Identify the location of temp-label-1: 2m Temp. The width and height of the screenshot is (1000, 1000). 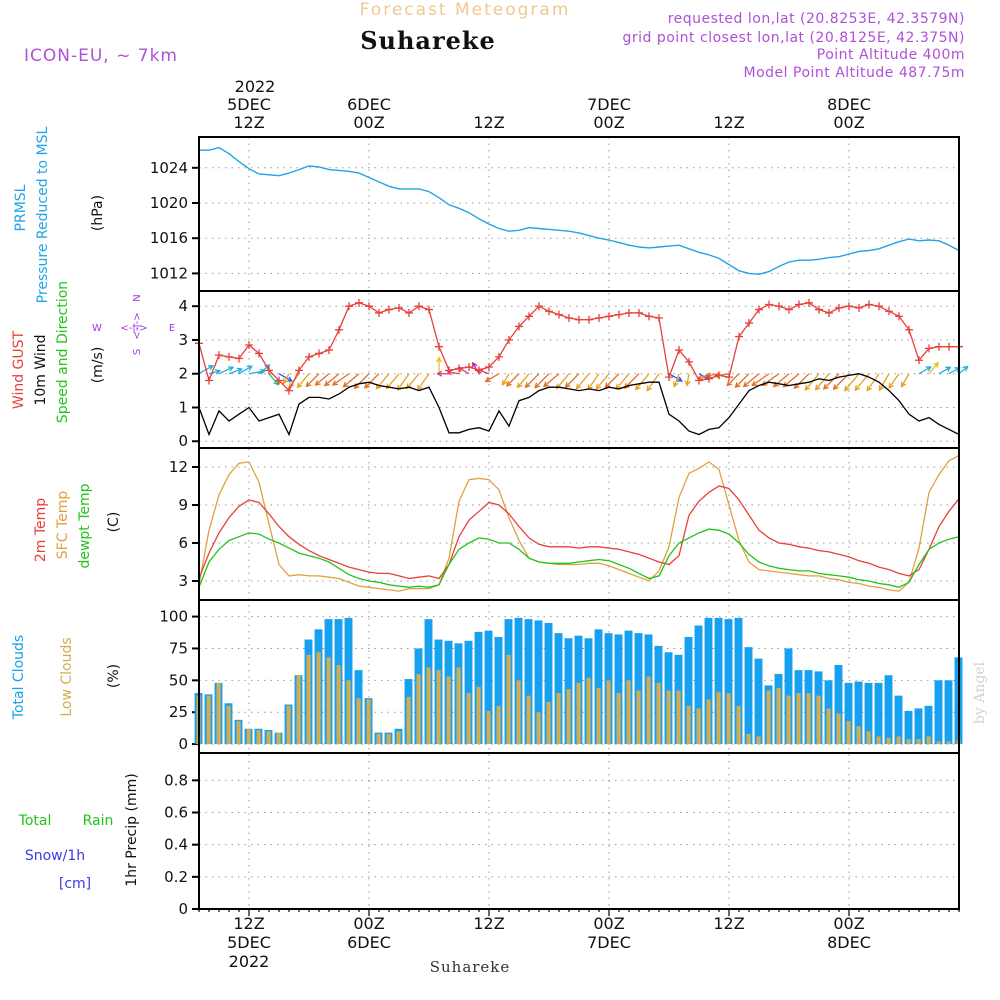
(41, 530).